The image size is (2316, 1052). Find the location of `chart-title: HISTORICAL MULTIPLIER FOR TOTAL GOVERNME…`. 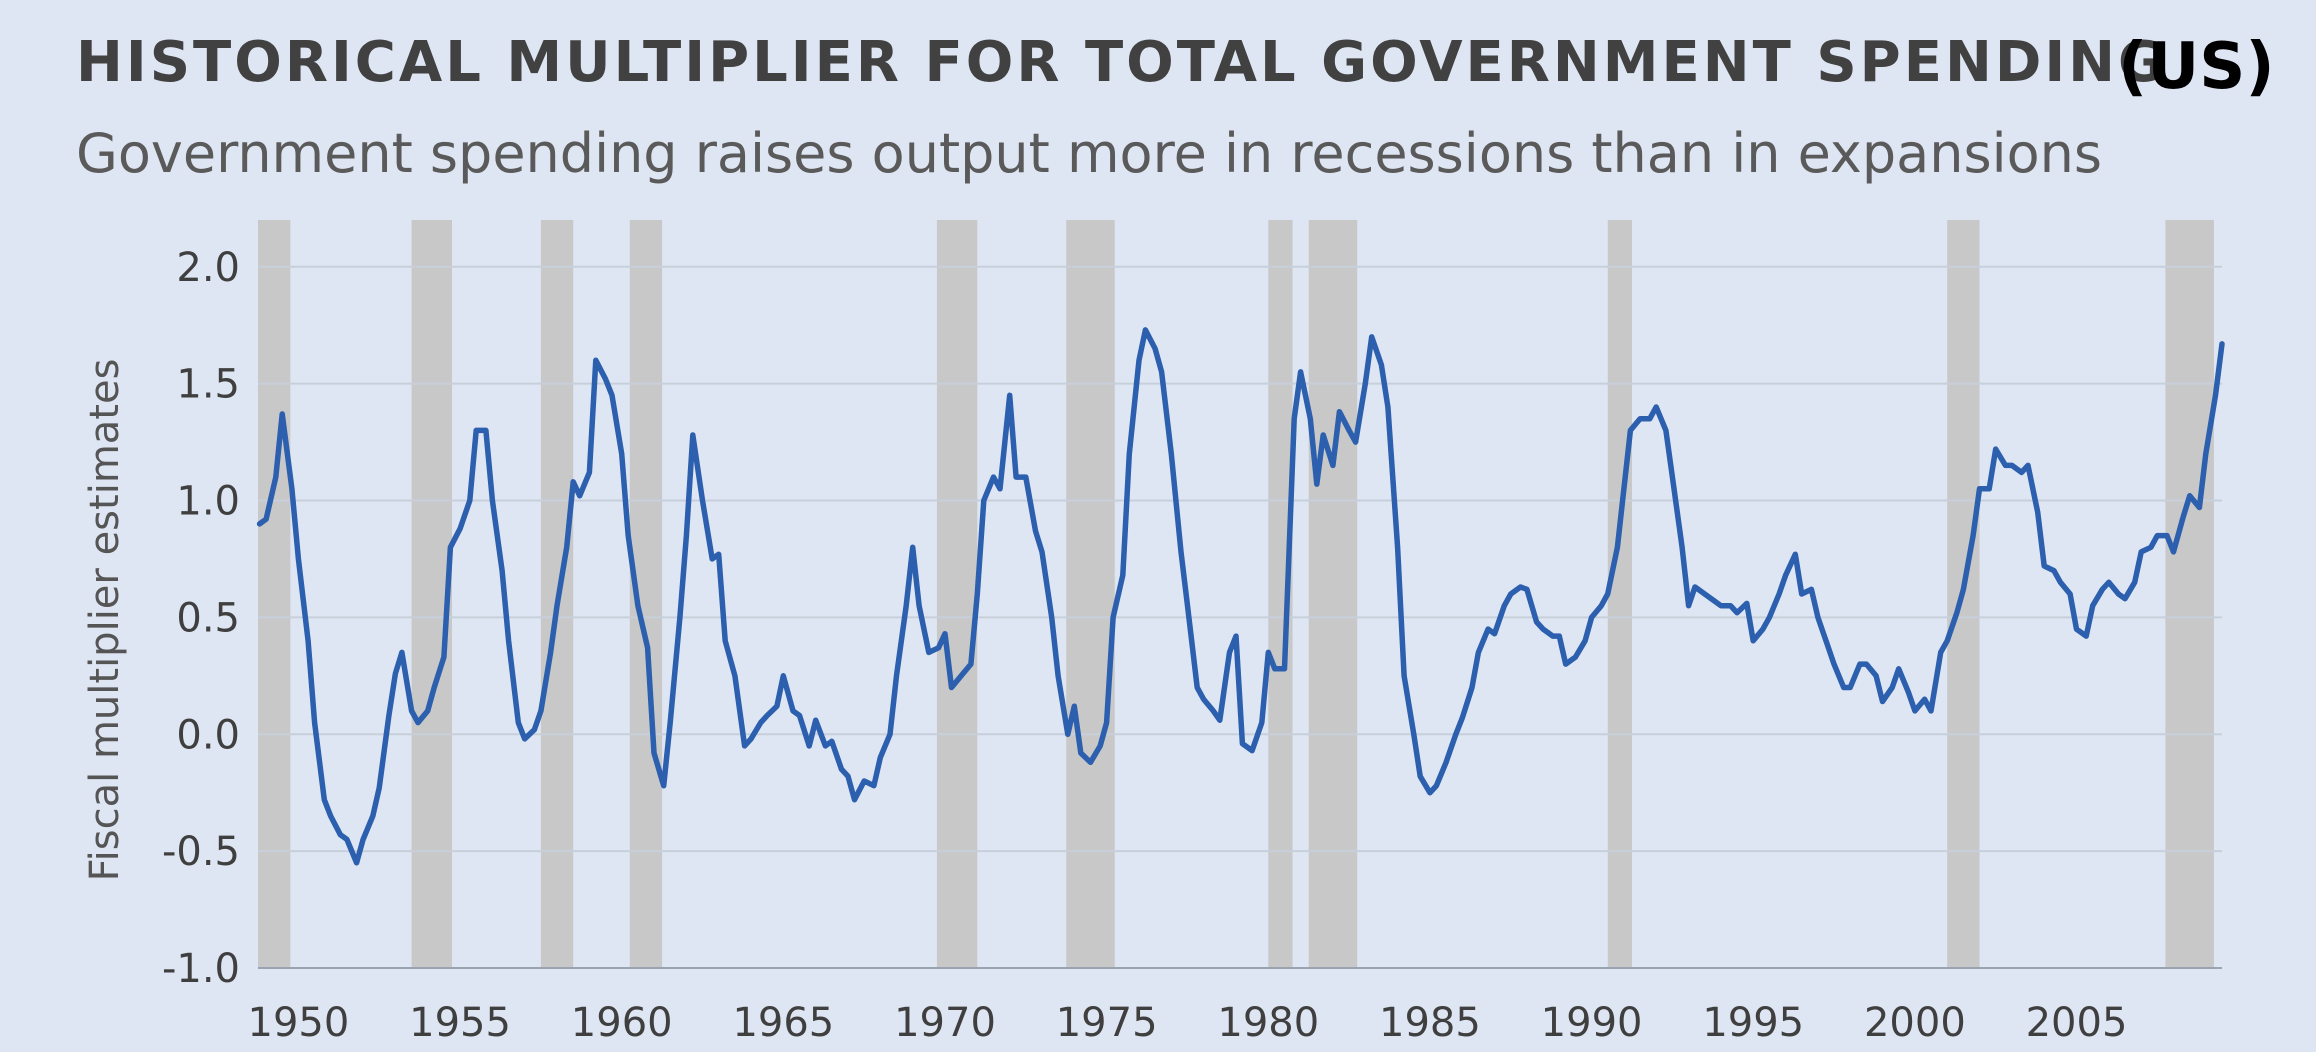

chart-title: HISTORICAL MULTIPLIER FOR TOTAL GOVERNME… is located at coordinates (1121, 62).